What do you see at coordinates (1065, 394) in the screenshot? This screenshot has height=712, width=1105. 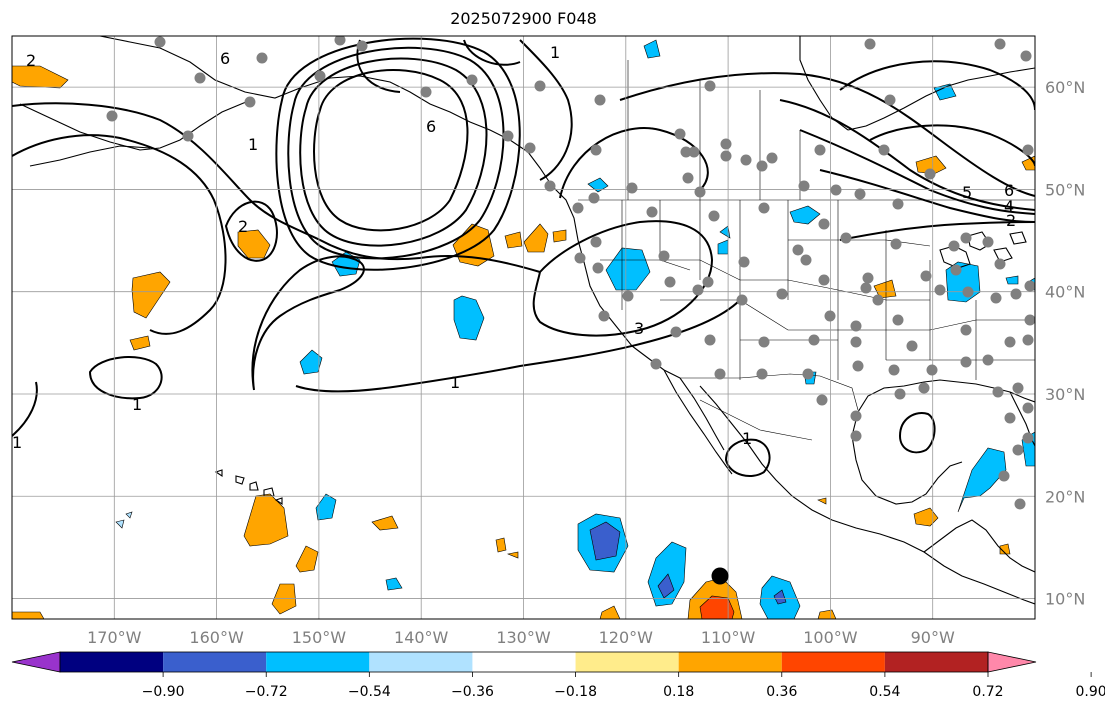 I see `latitude-tick-label: 30°N` at bounding box center [1065, 394].